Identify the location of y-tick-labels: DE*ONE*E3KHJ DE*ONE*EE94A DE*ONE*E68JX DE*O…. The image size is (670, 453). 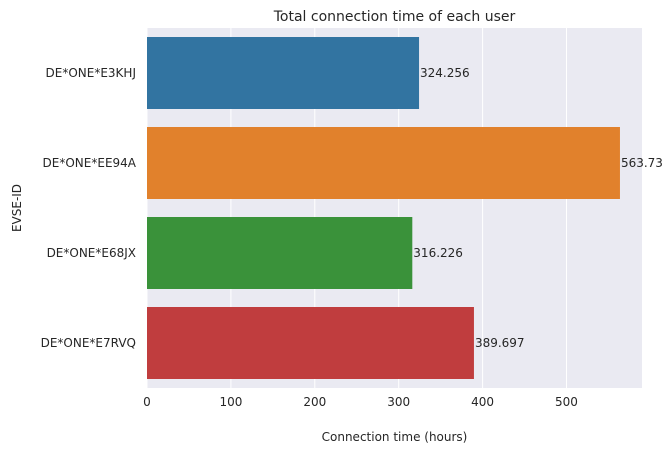
(89, 208).